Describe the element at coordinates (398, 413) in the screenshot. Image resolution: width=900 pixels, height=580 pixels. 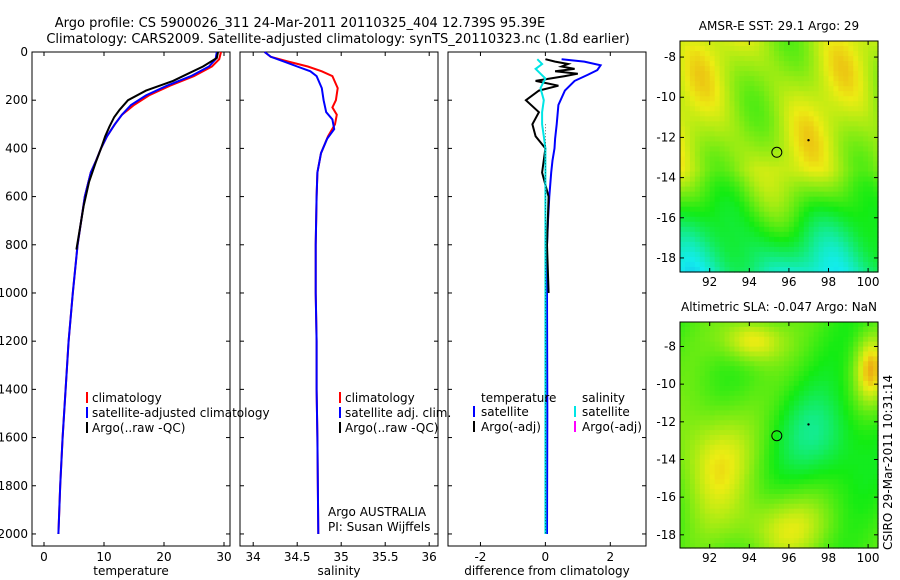
I see `legend-label: satellite adj. clim.` at that location.